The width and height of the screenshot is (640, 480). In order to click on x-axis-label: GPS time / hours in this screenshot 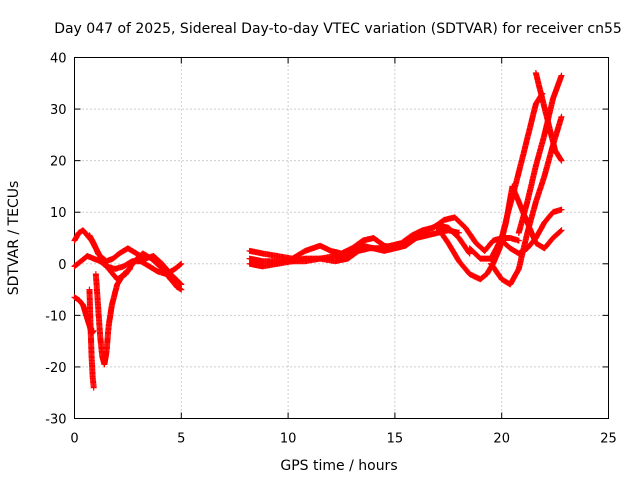, I will do `click(338, 466)`.